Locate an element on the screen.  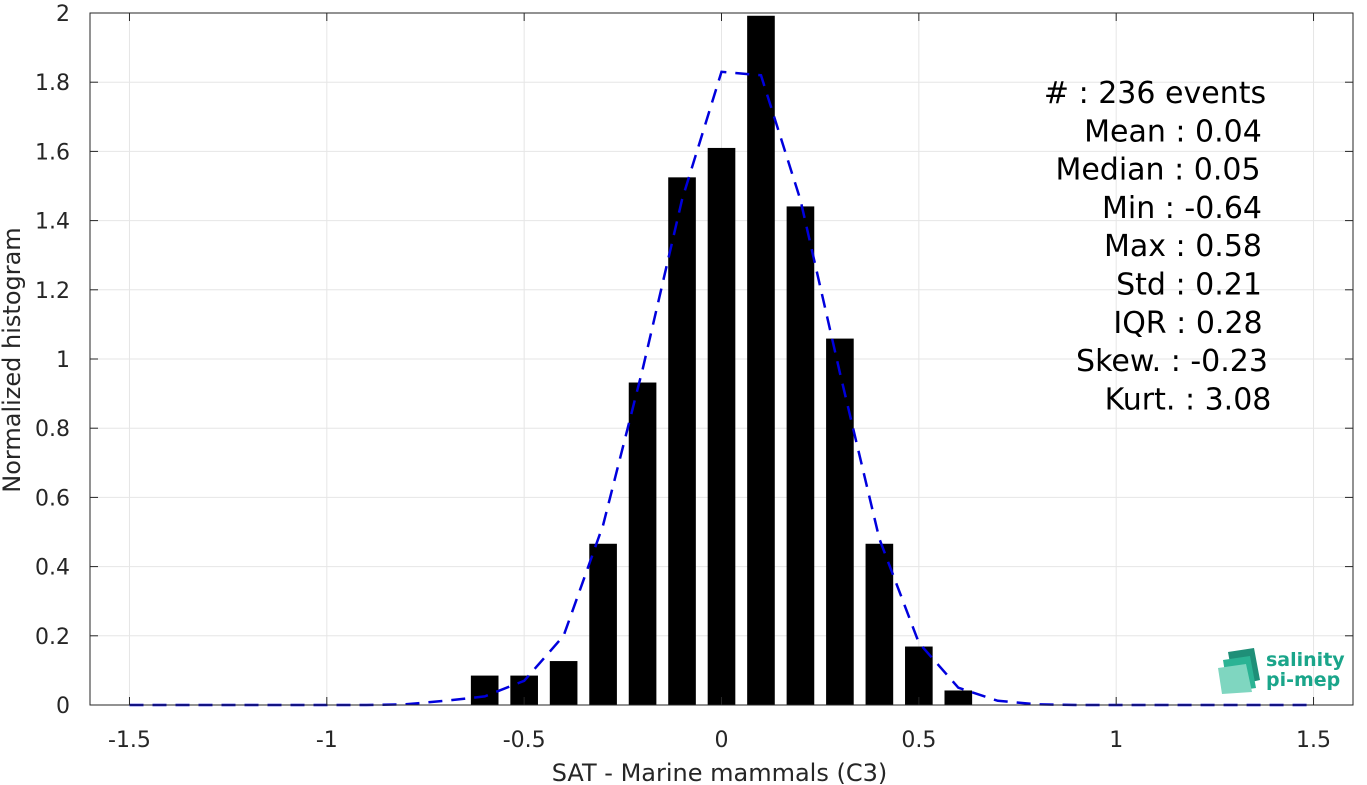
y-tick-label: 1 is located at coordinates (63, 360).